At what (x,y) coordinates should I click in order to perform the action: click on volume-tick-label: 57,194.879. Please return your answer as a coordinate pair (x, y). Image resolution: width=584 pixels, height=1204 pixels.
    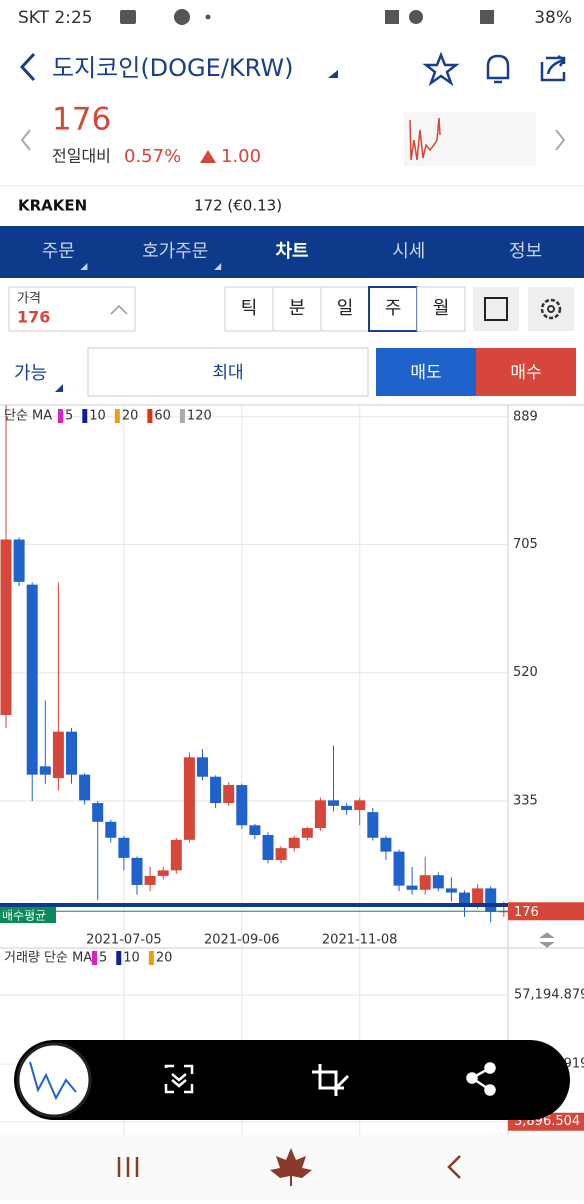
    Looking at the image, I should click on (549, 995).